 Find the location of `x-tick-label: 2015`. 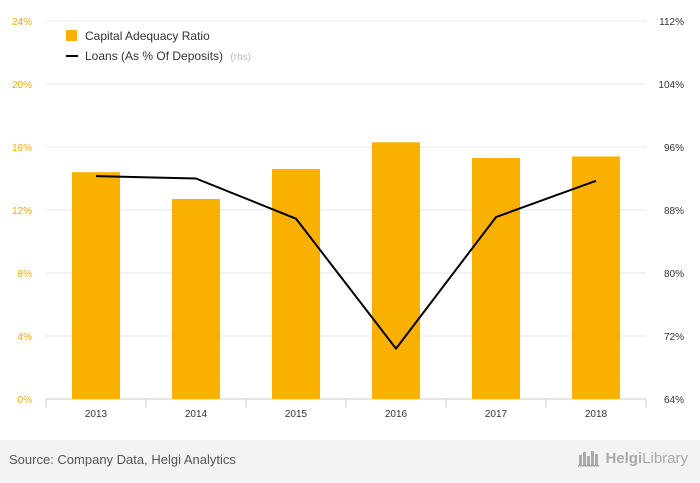

x-tick-label: 2015 is located at coordinates (296, 414).